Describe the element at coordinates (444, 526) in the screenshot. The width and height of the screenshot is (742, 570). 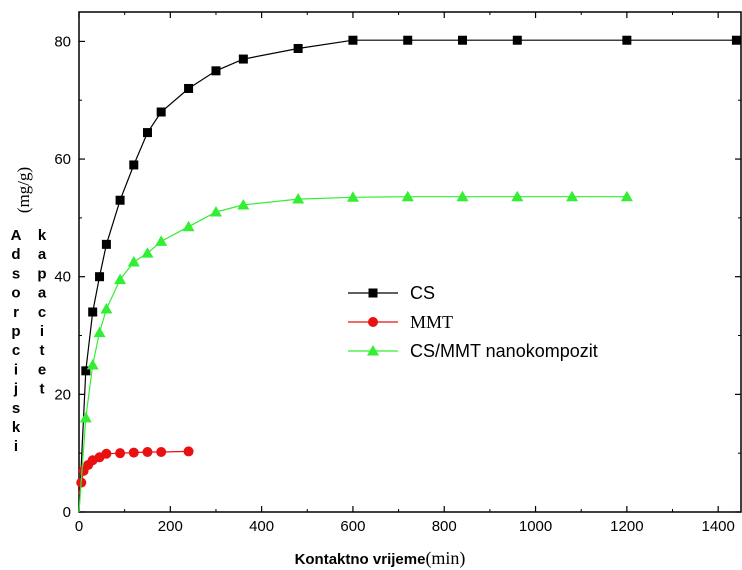
I see `x-tick-label: 800` at that location.